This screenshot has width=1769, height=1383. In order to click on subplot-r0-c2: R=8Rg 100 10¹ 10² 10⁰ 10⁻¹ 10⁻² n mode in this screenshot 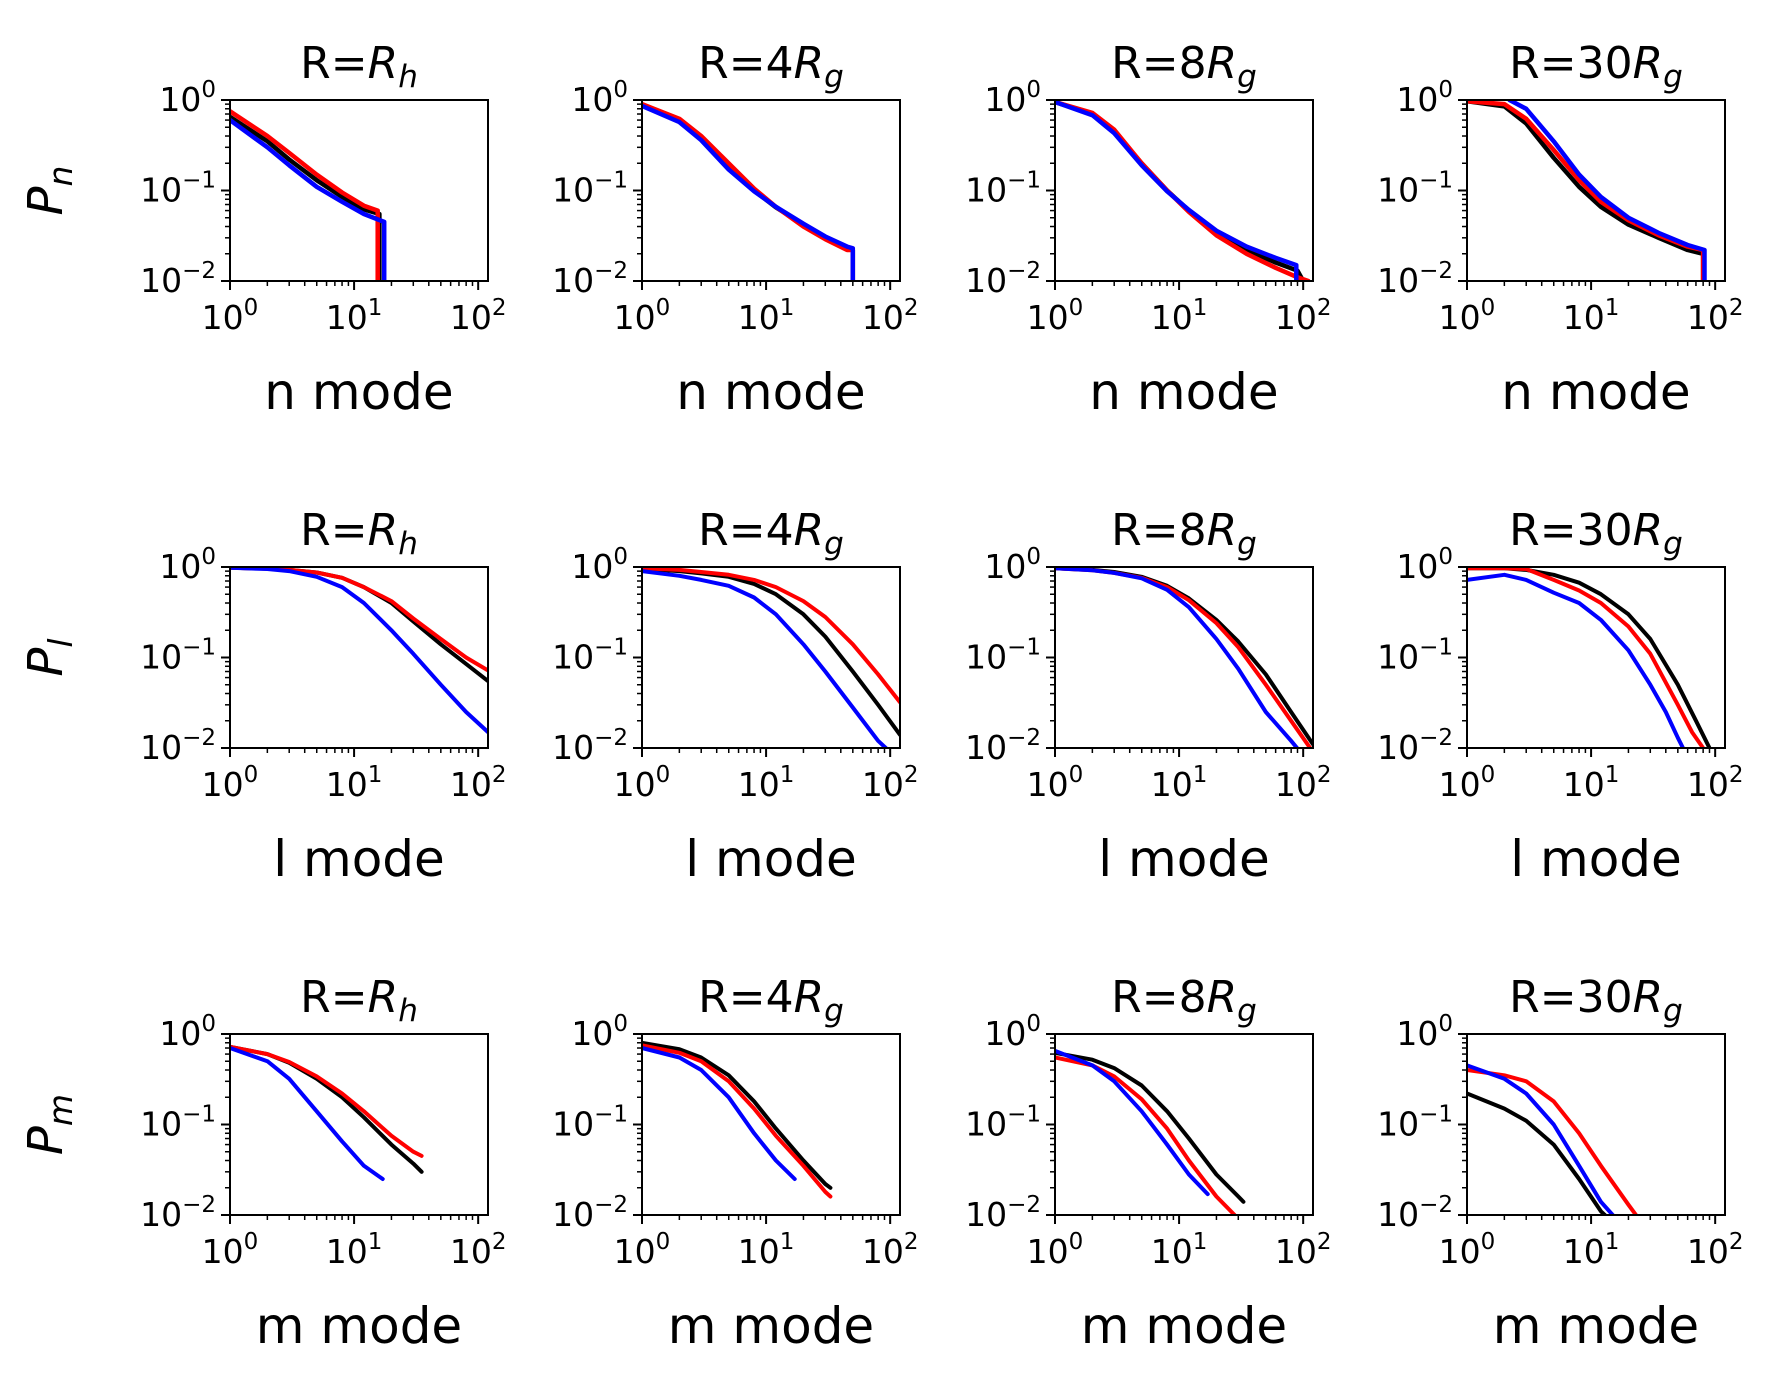, I will do `click(1148, 229)`.